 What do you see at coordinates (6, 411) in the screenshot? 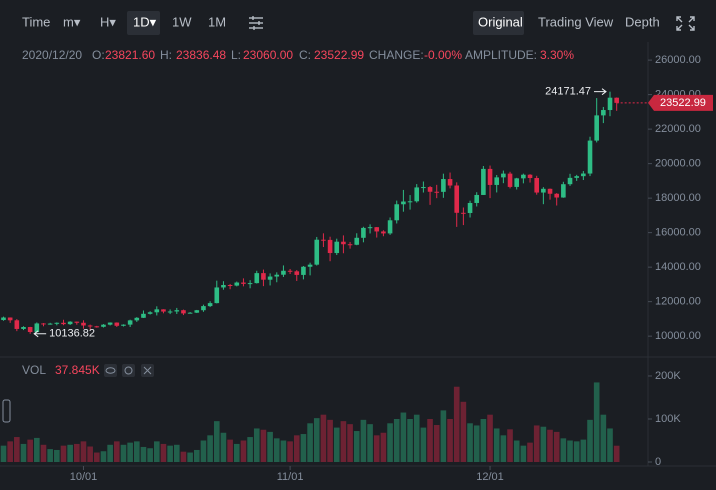
I see `side-tab` at bounding box center [6, 411].